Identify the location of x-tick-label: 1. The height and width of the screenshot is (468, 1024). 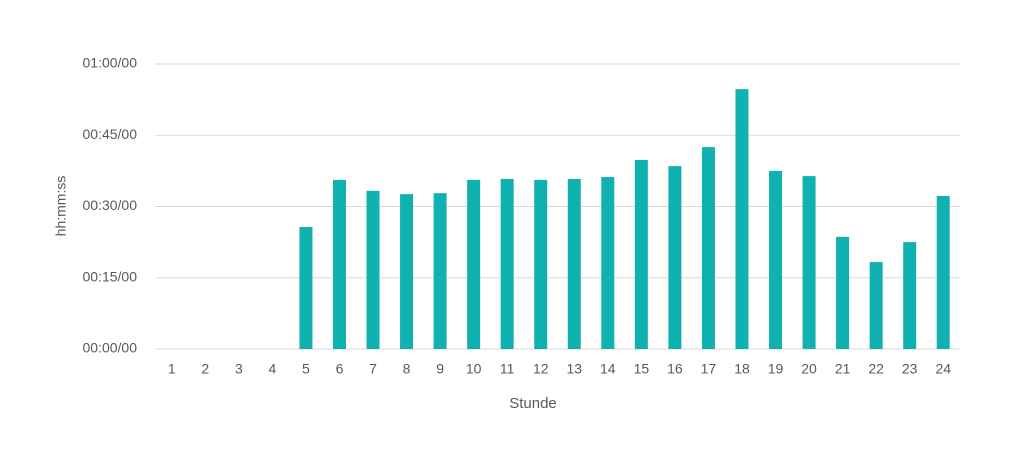
(172, 369).